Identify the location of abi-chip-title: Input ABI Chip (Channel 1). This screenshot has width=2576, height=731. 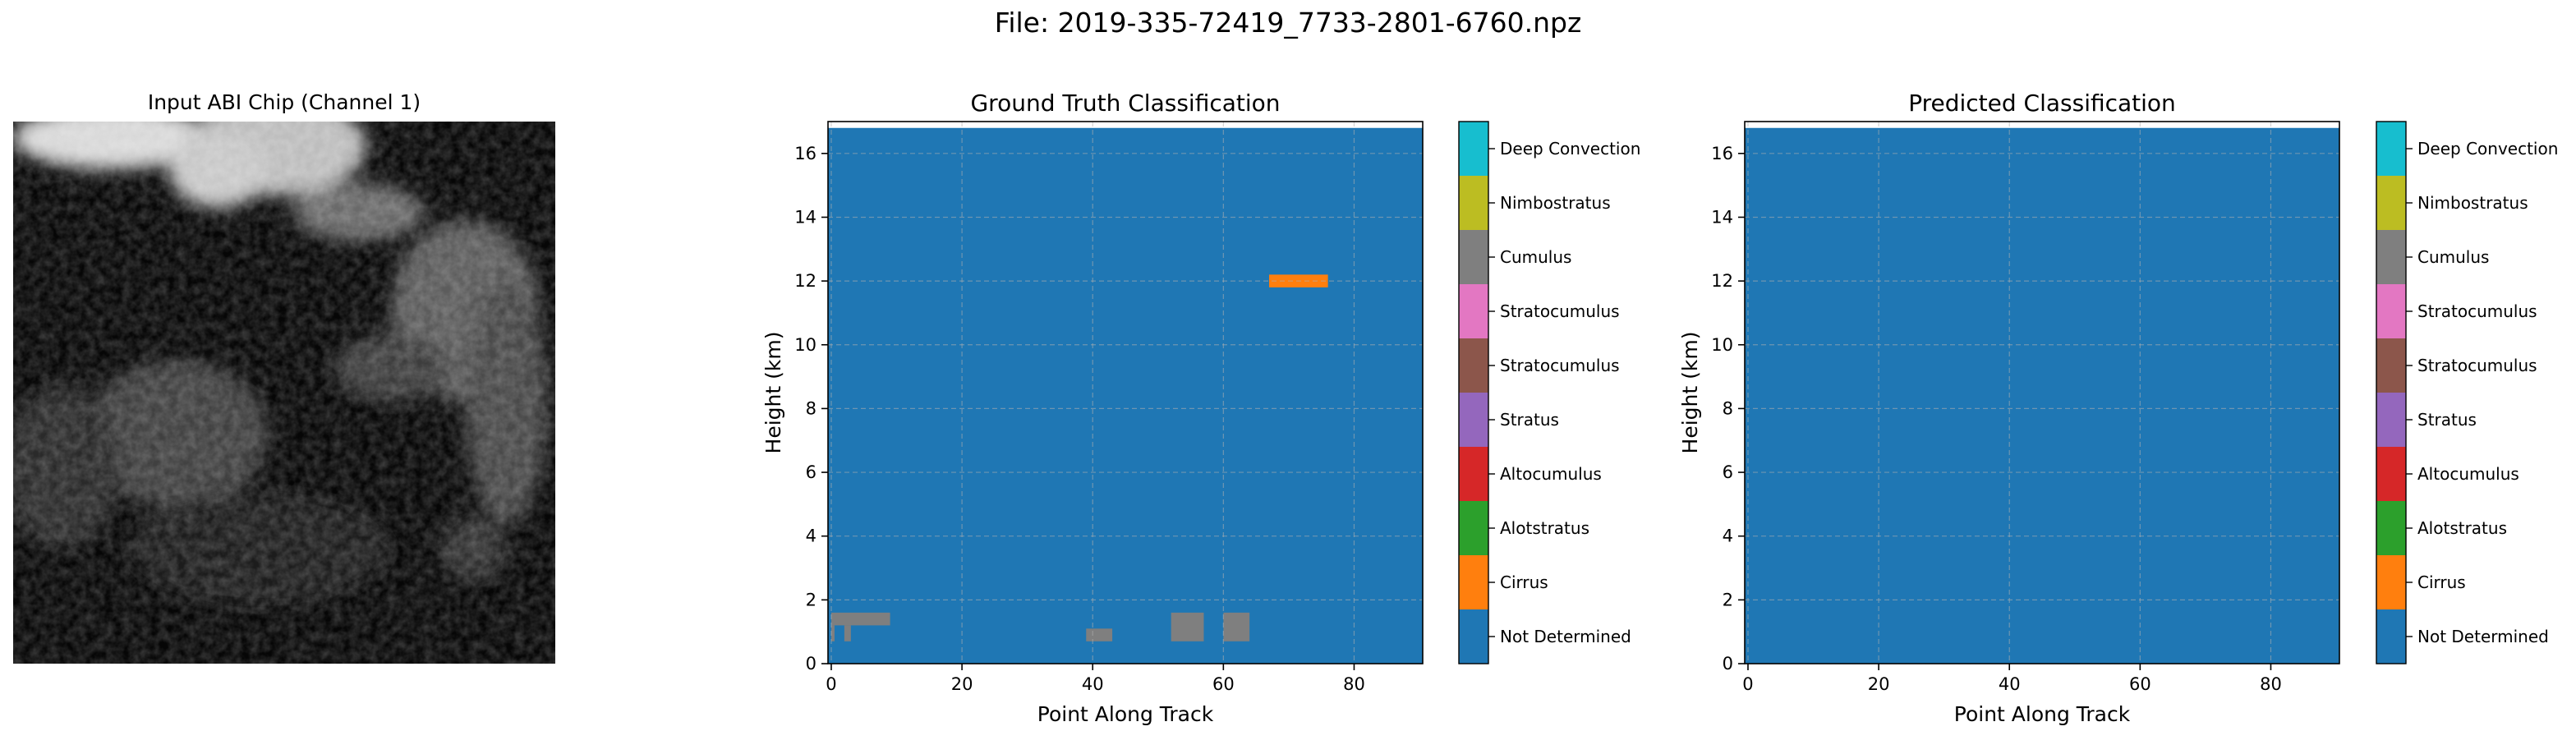
(284, 102).